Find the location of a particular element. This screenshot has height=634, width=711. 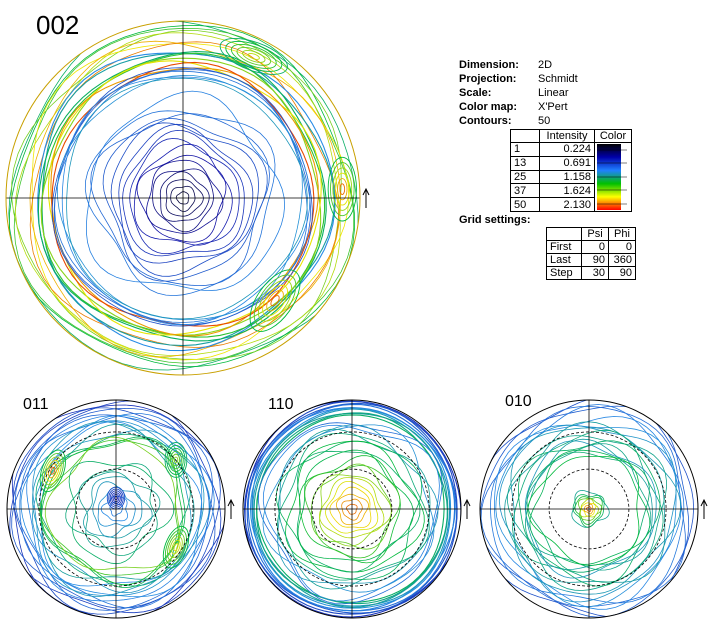

colormap-level: 13 is located at coordinates (525, 163).